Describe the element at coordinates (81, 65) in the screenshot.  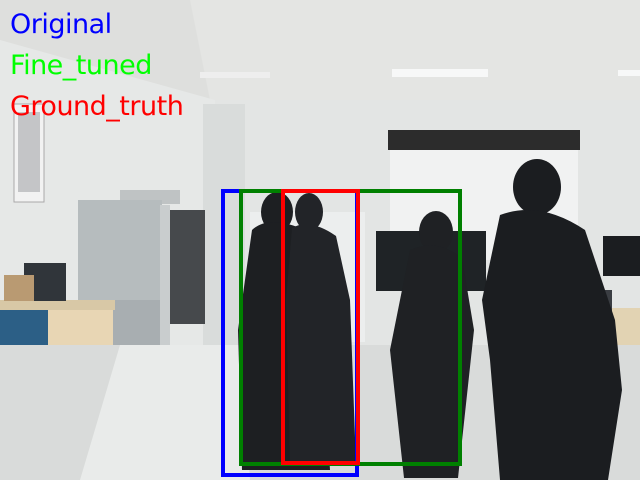
I see `legend-fine-tuned: Fine_tuned` at that location.